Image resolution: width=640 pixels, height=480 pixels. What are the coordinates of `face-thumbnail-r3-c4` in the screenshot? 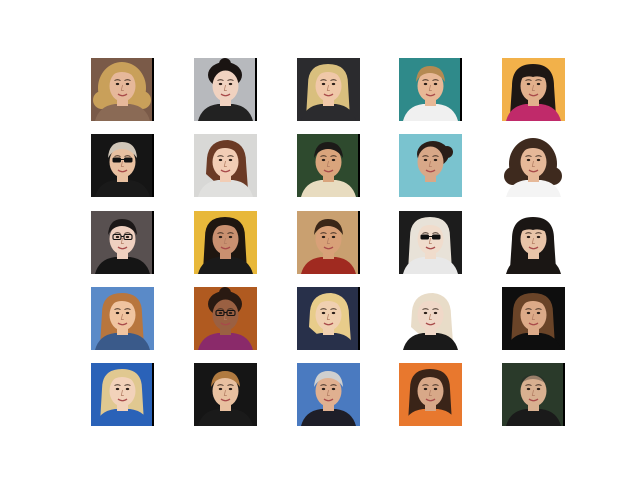 It's located at (431, 242).